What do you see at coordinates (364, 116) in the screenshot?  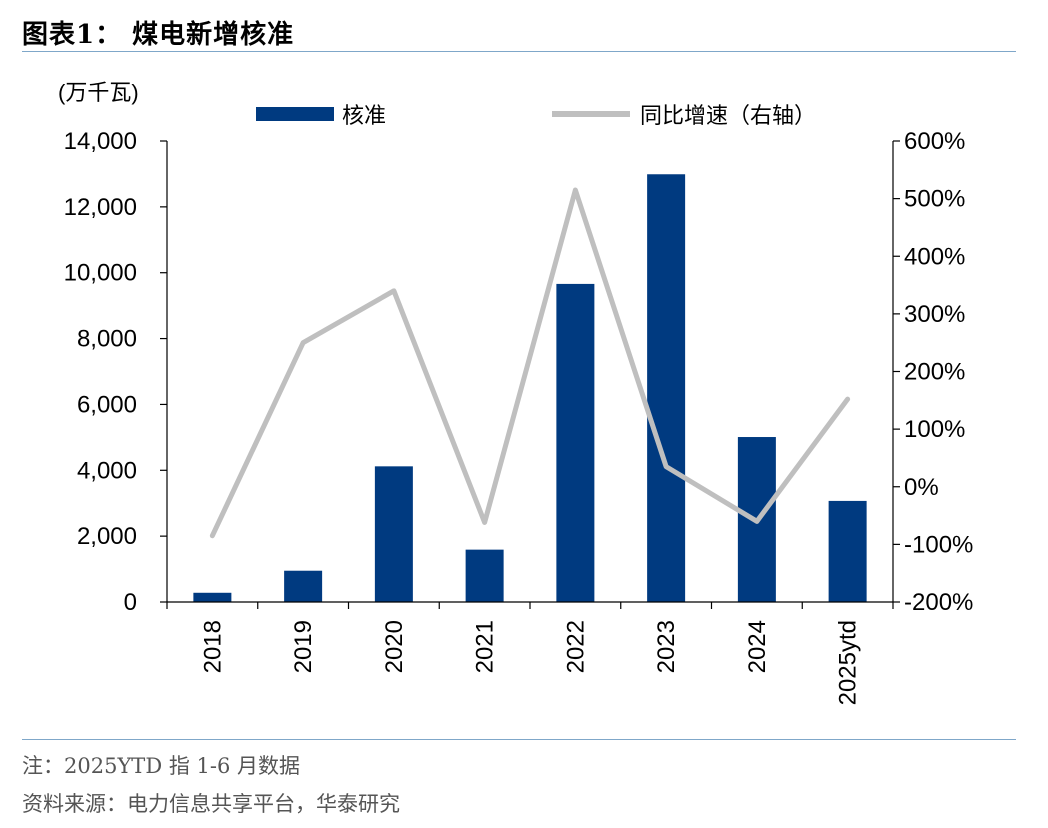 I see `legend-bar-label: 核准` at bounding box center [364, 116].